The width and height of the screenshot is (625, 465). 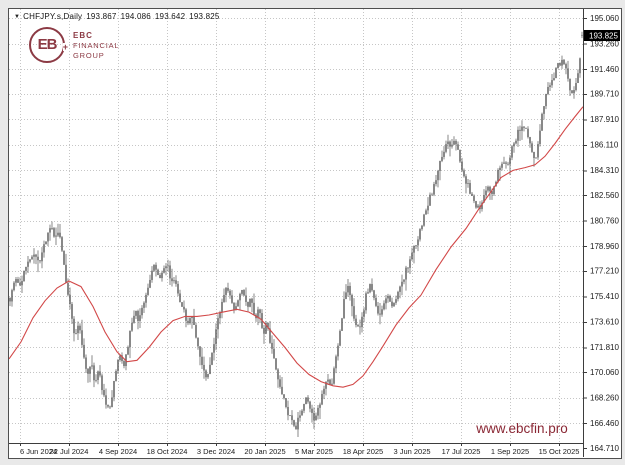 I want to click on symbol-period-label: CHFJPY.s,Daily, so click(x=53, y=16).